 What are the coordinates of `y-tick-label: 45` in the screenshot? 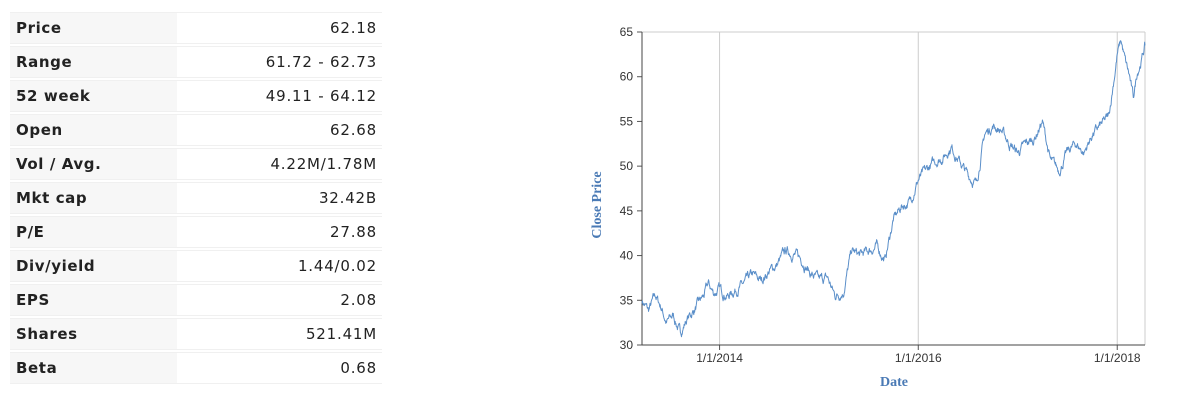 It's located at (627, 211).